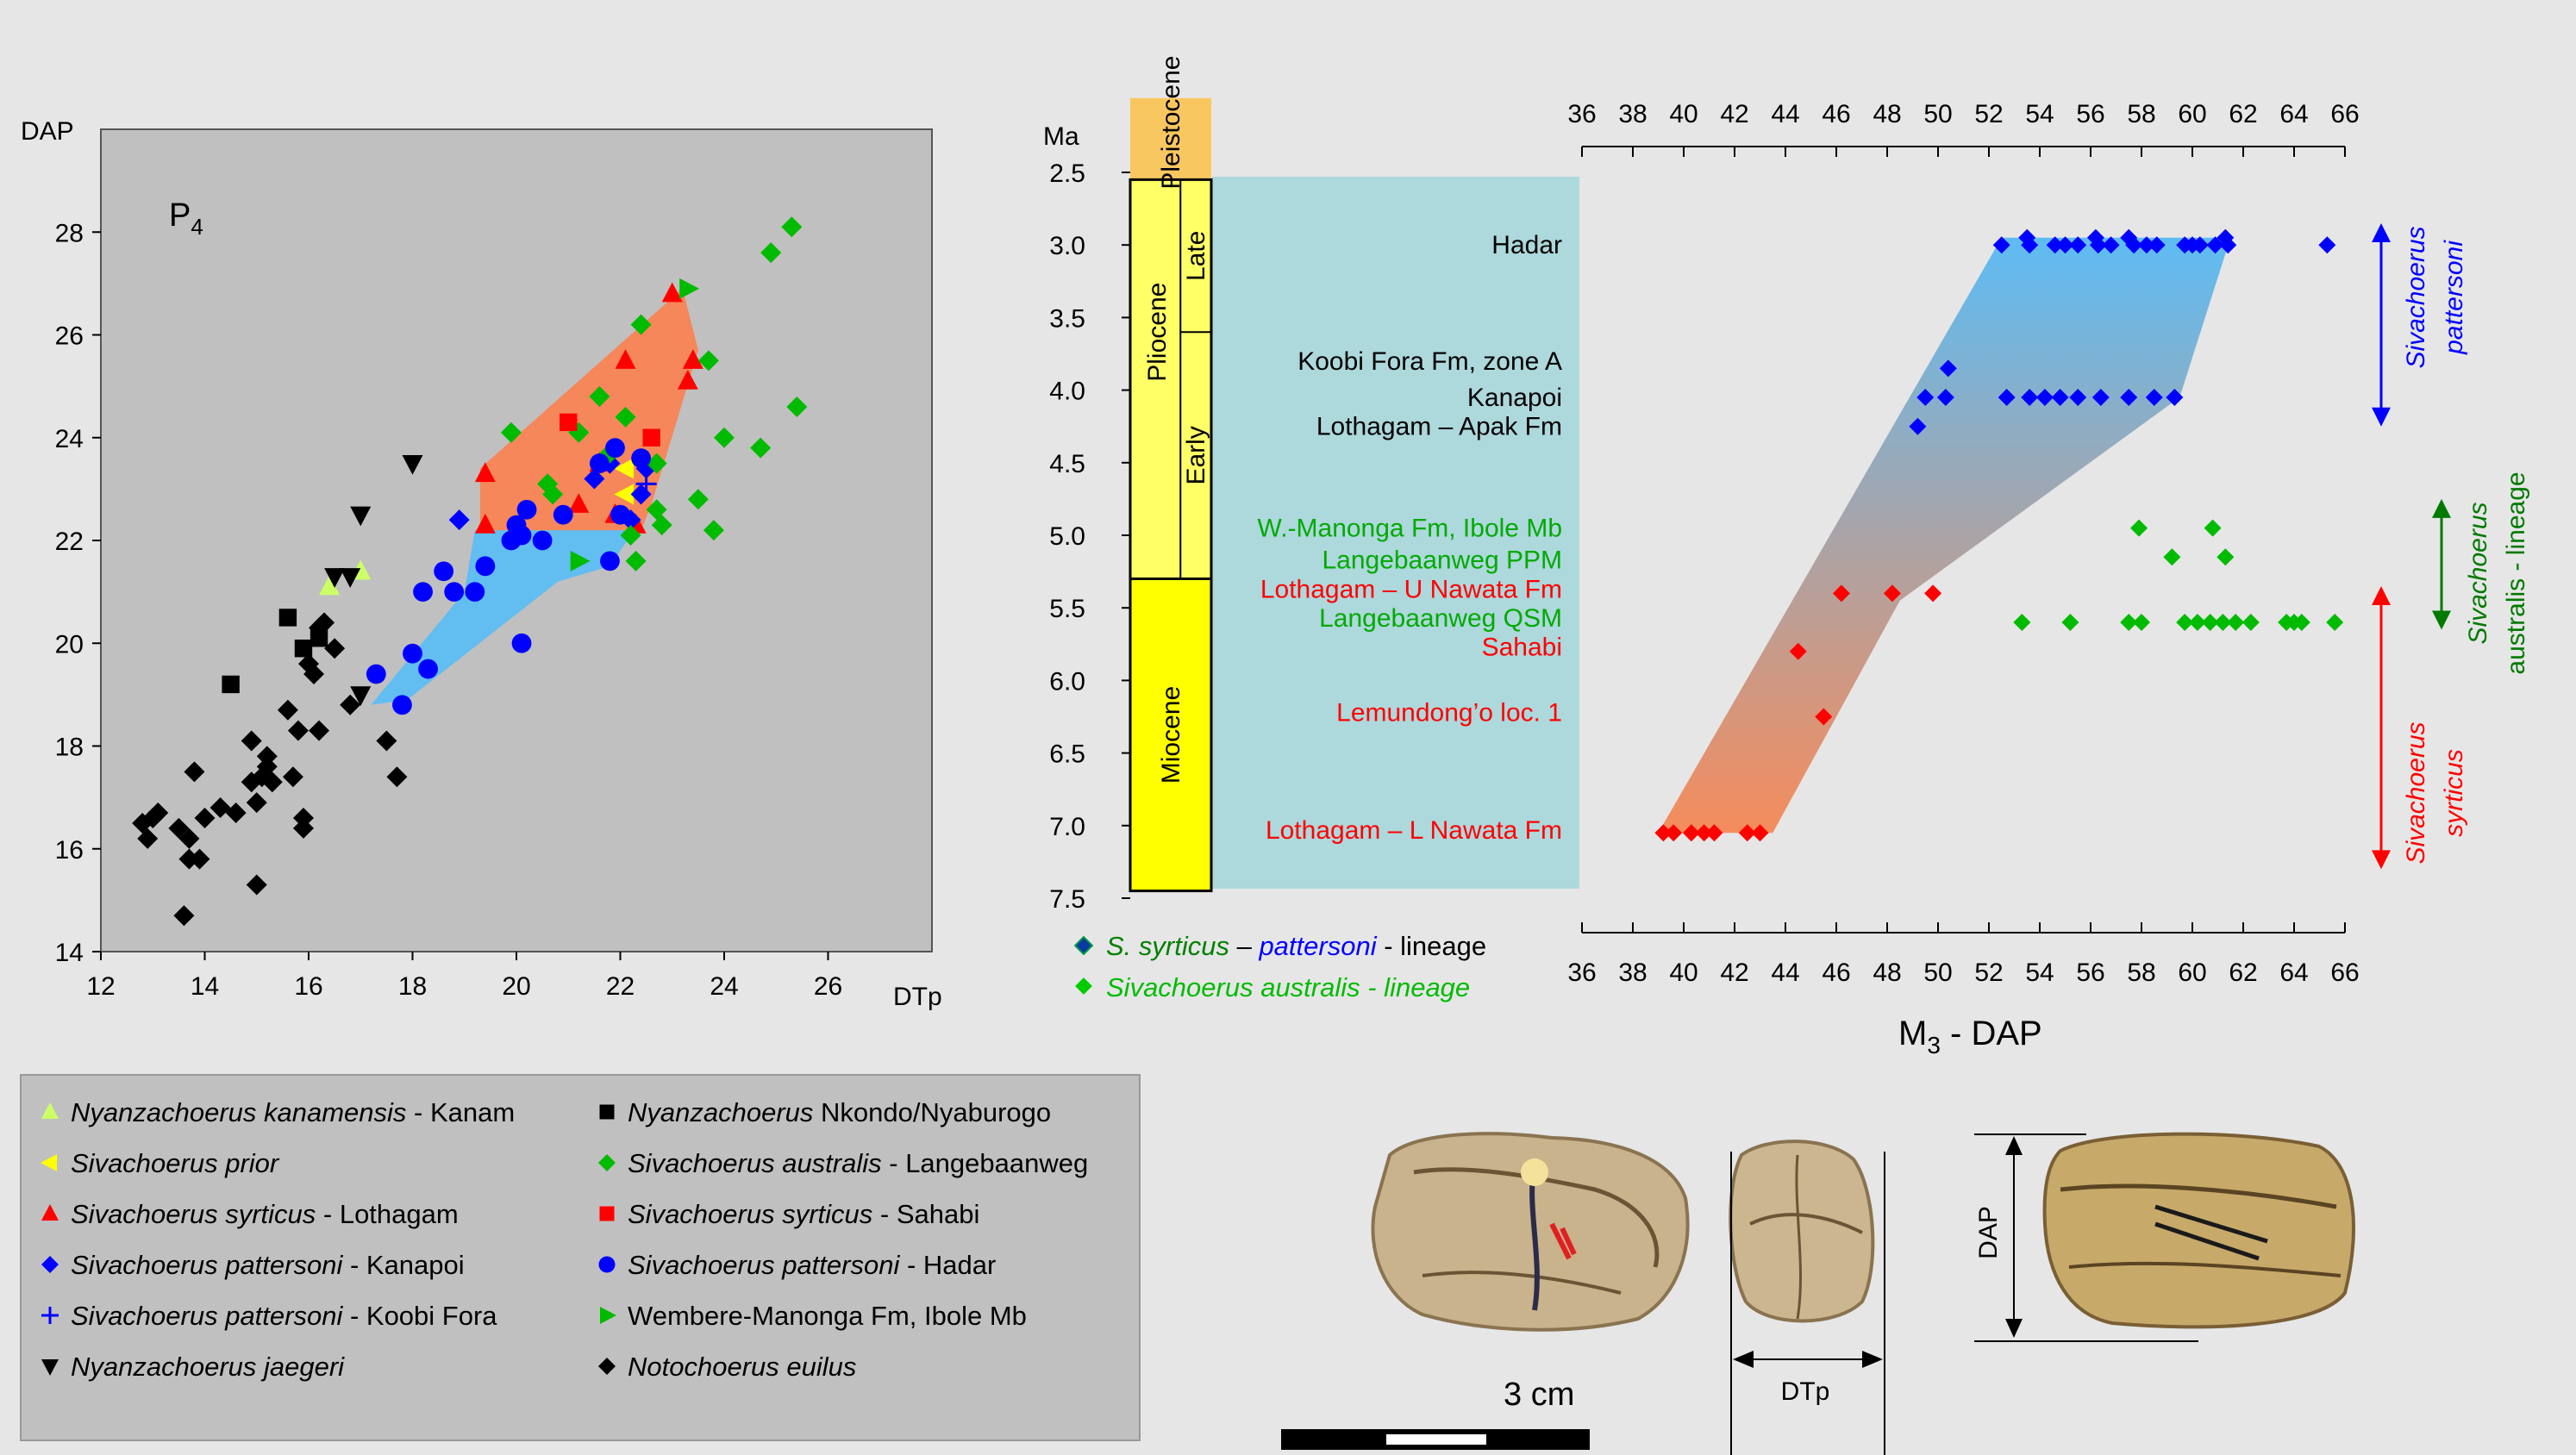 Image resolution: width=2576 pixels, height=1455 pixels. Describe the element at coordinates (750, 1214) in the screenshot. I see `legend-species: Sivachoerus syrticus` at that location.